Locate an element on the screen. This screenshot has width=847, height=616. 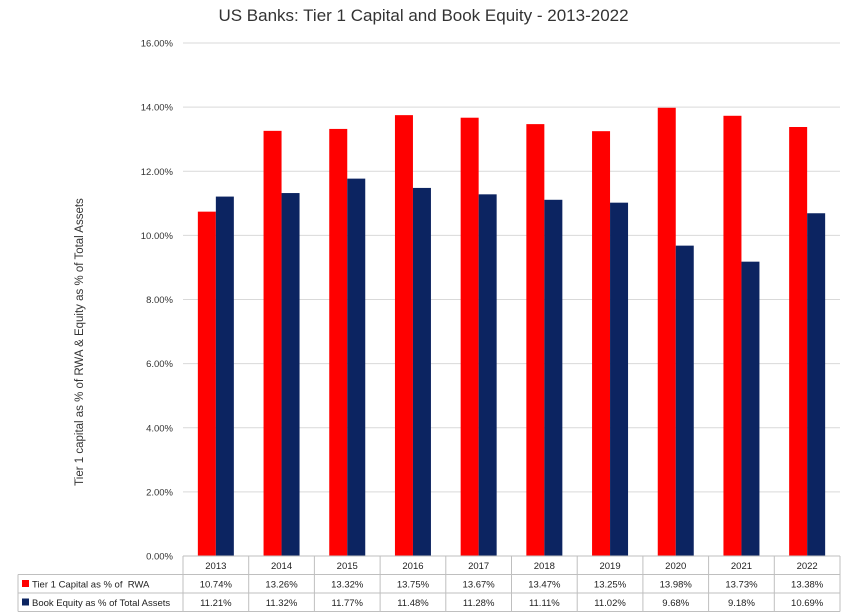
y-tick-label: 0.00% is located at coordinates (159, 557).